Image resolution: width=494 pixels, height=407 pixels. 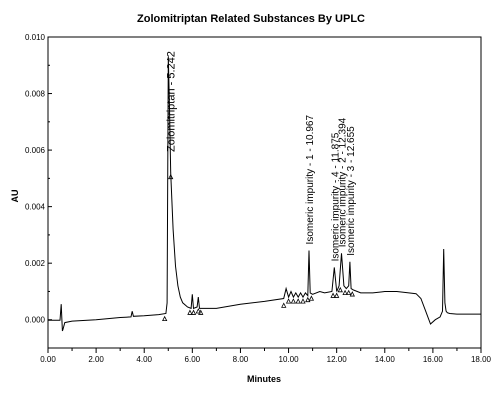 I want to click on y-tick-label: 0.010, so click(x=35, y=37).